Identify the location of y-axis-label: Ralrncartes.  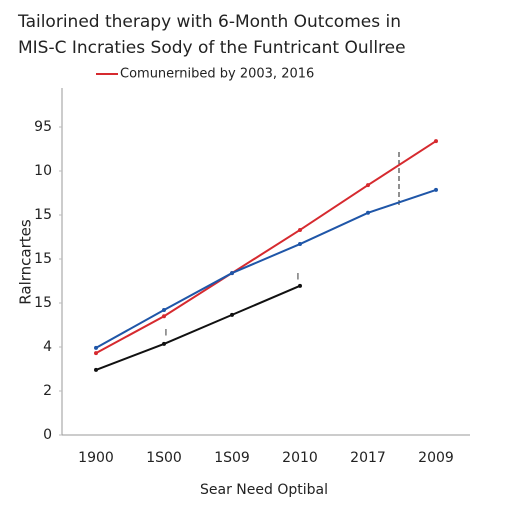
(26, 262).